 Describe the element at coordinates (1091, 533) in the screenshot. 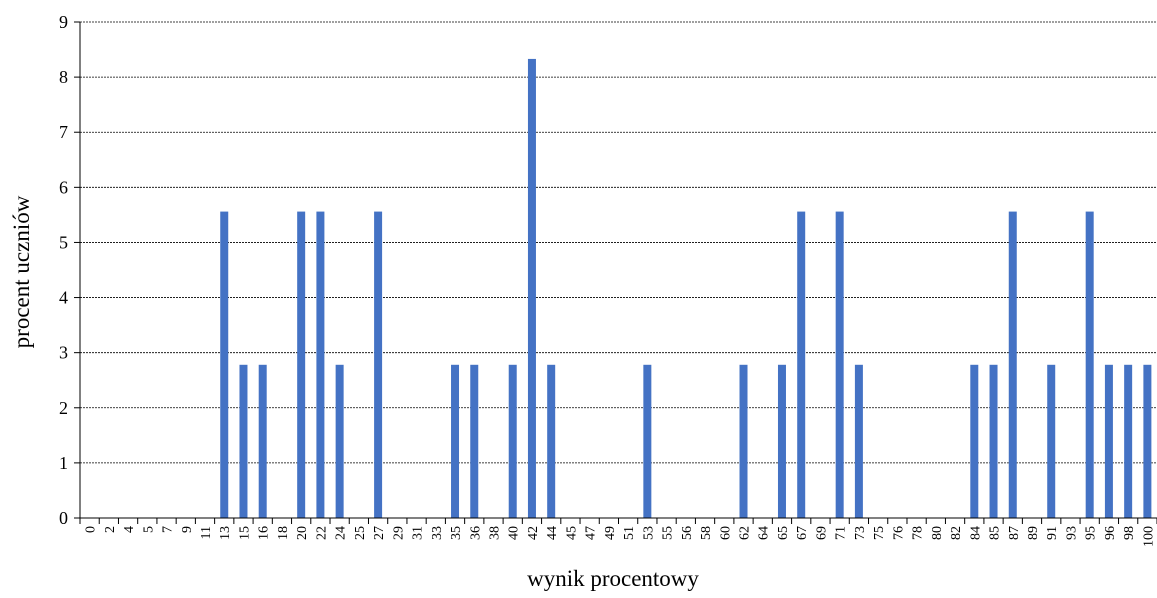

I see `x-tick-label: 95` at that location.